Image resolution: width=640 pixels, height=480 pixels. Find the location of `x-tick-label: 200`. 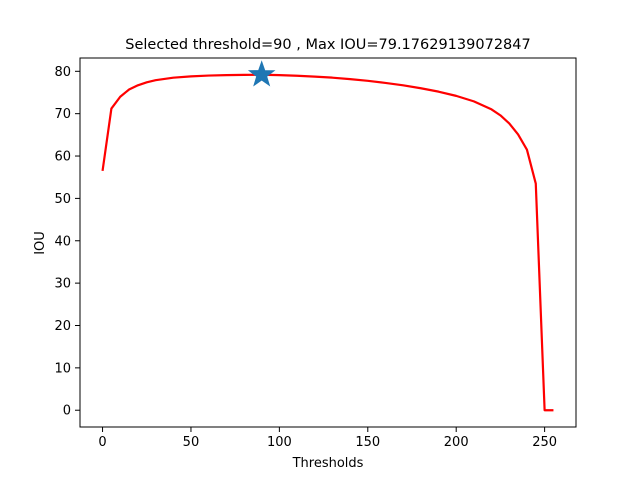

x-tick-label: 200 is located at coordinates (456, 442).